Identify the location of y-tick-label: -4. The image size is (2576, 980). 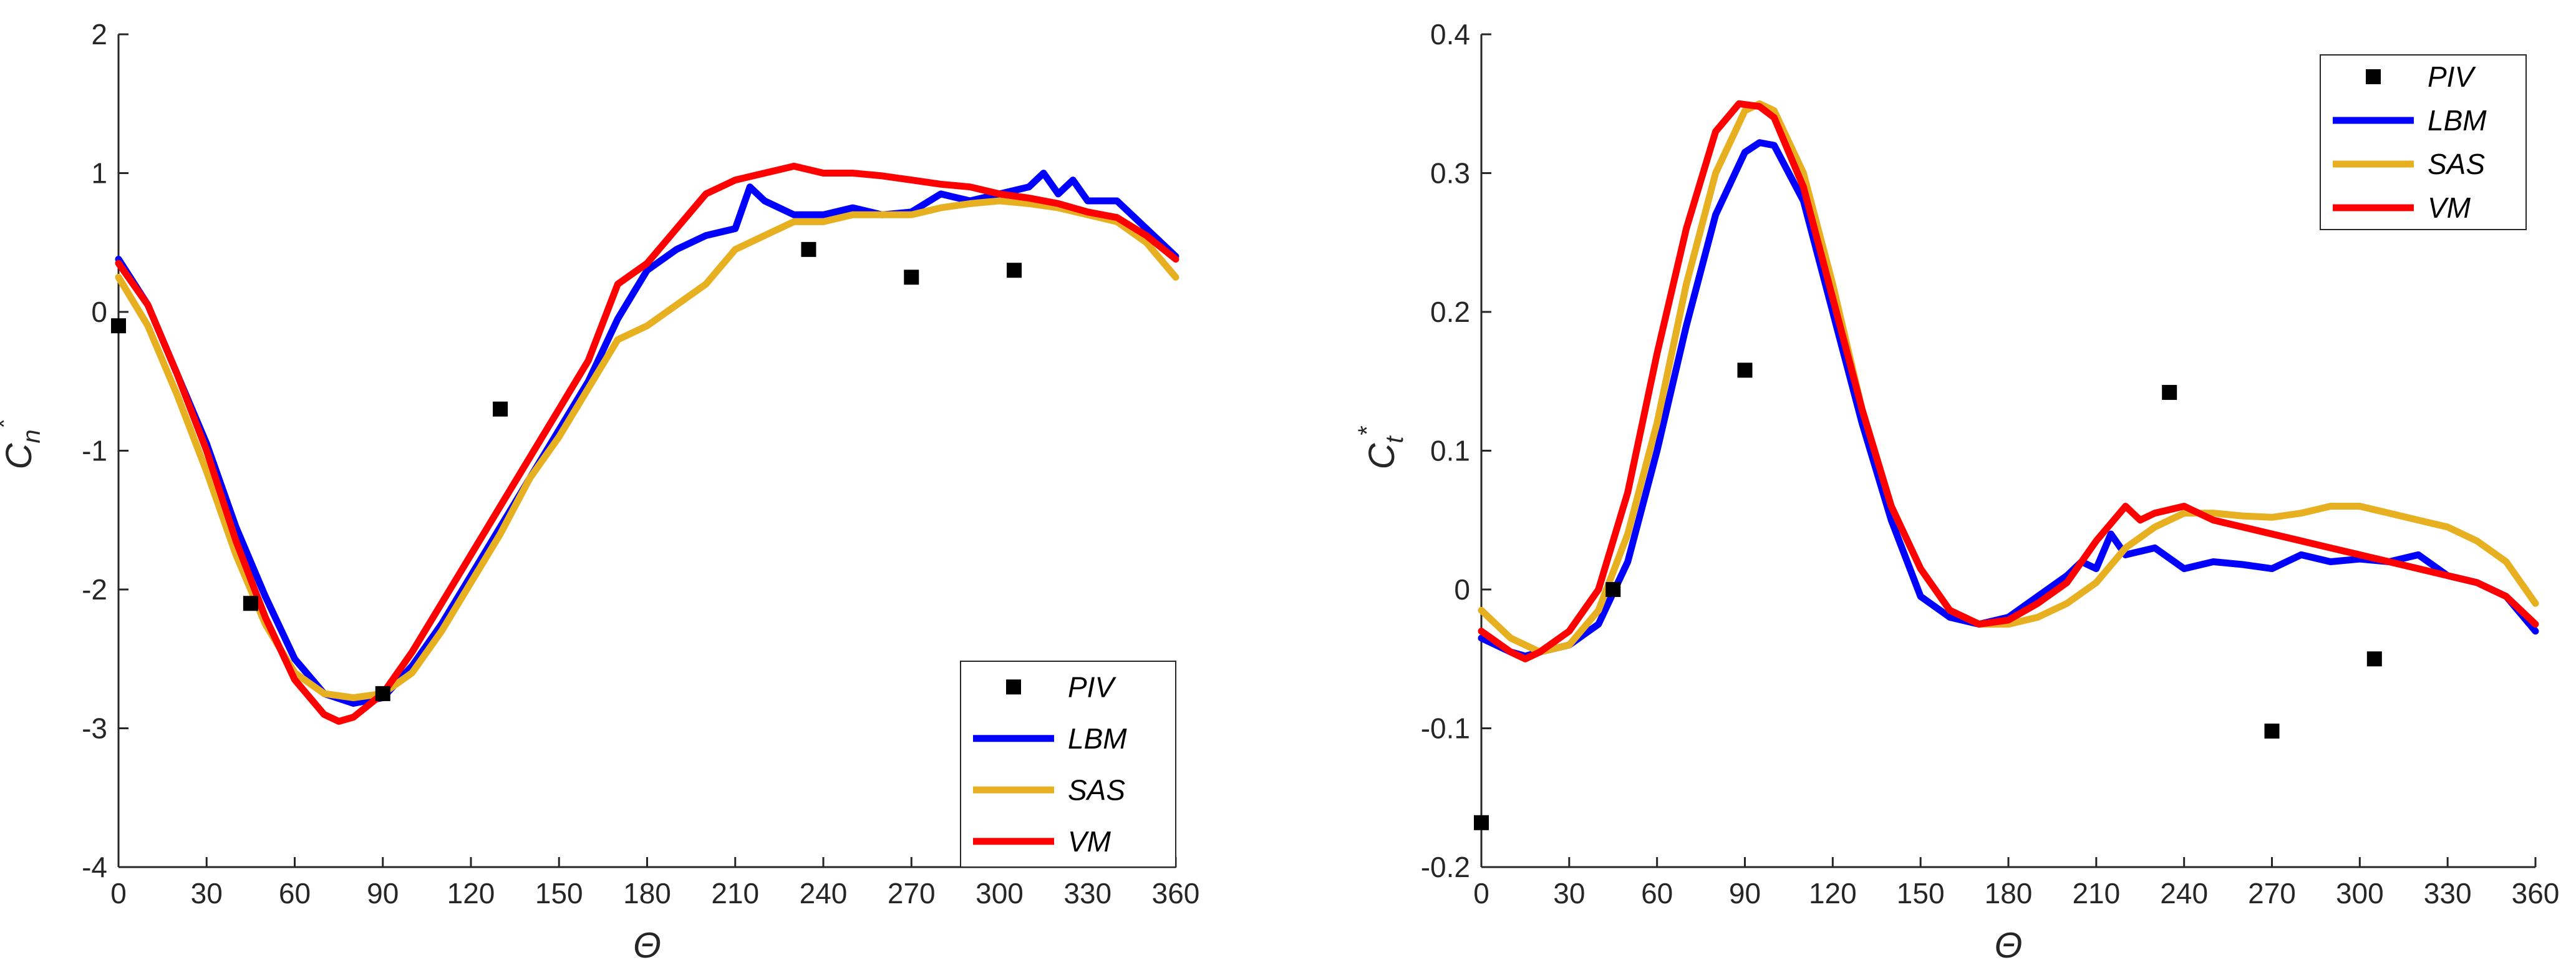
(94, 867).